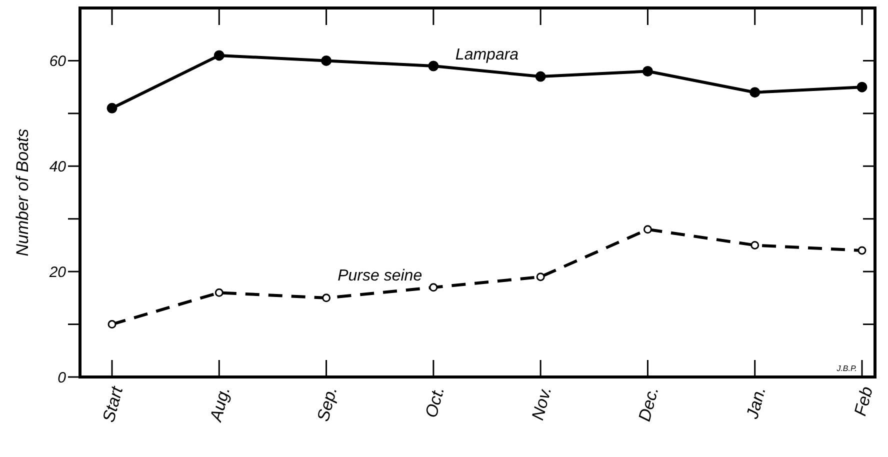 The image size is (888, 457). Describe the element at coordinates (220, 404) in the screenshot. I see `x-tick-label: Aug.` at that location.